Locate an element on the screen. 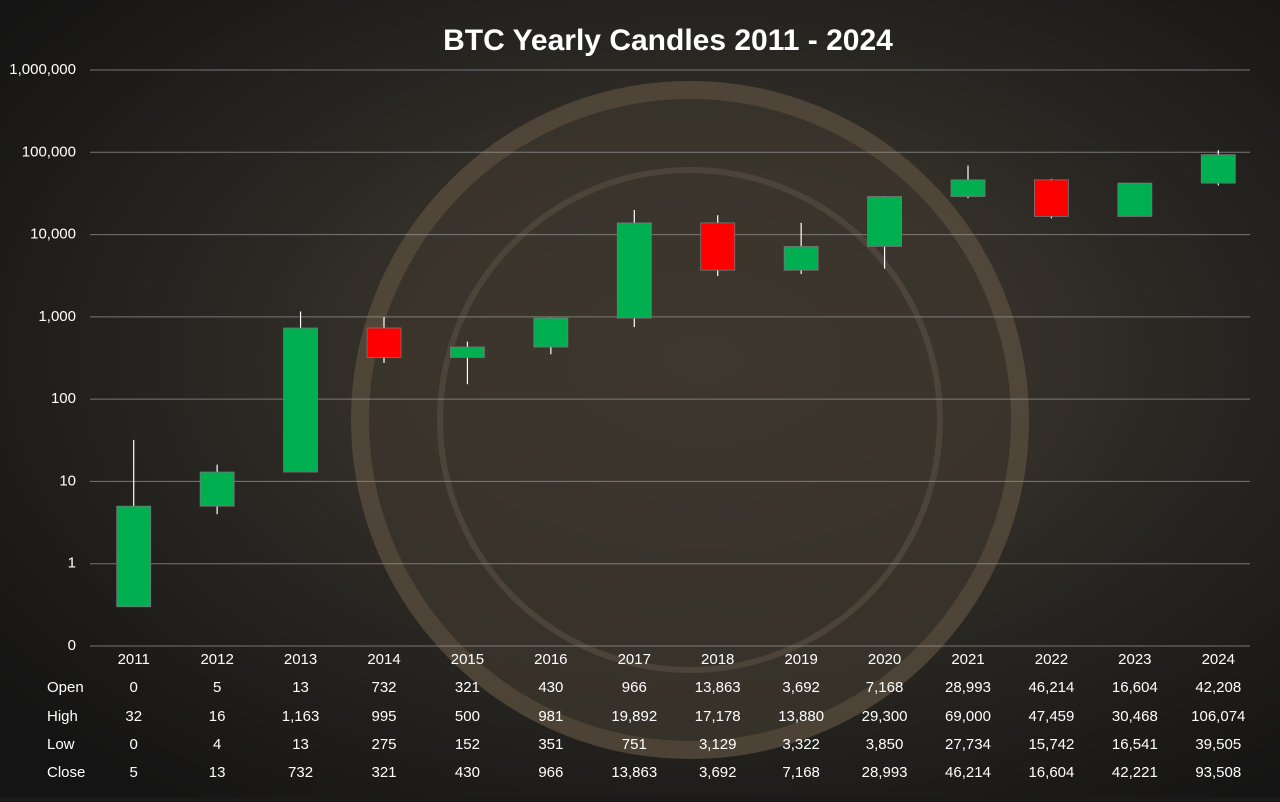  x-tick-label: 2017 is located at coordinates (634, 659).